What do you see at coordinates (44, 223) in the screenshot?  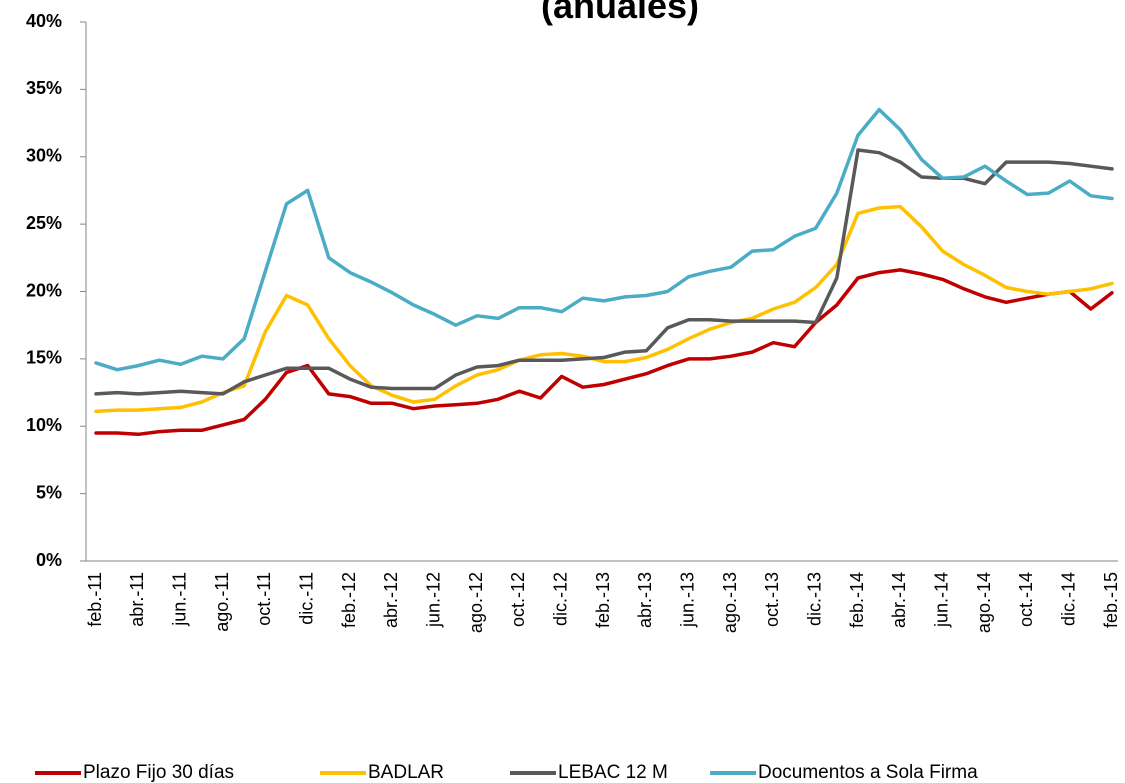 I see `y-tick-label: 25%` at bounding box center [44, 223].